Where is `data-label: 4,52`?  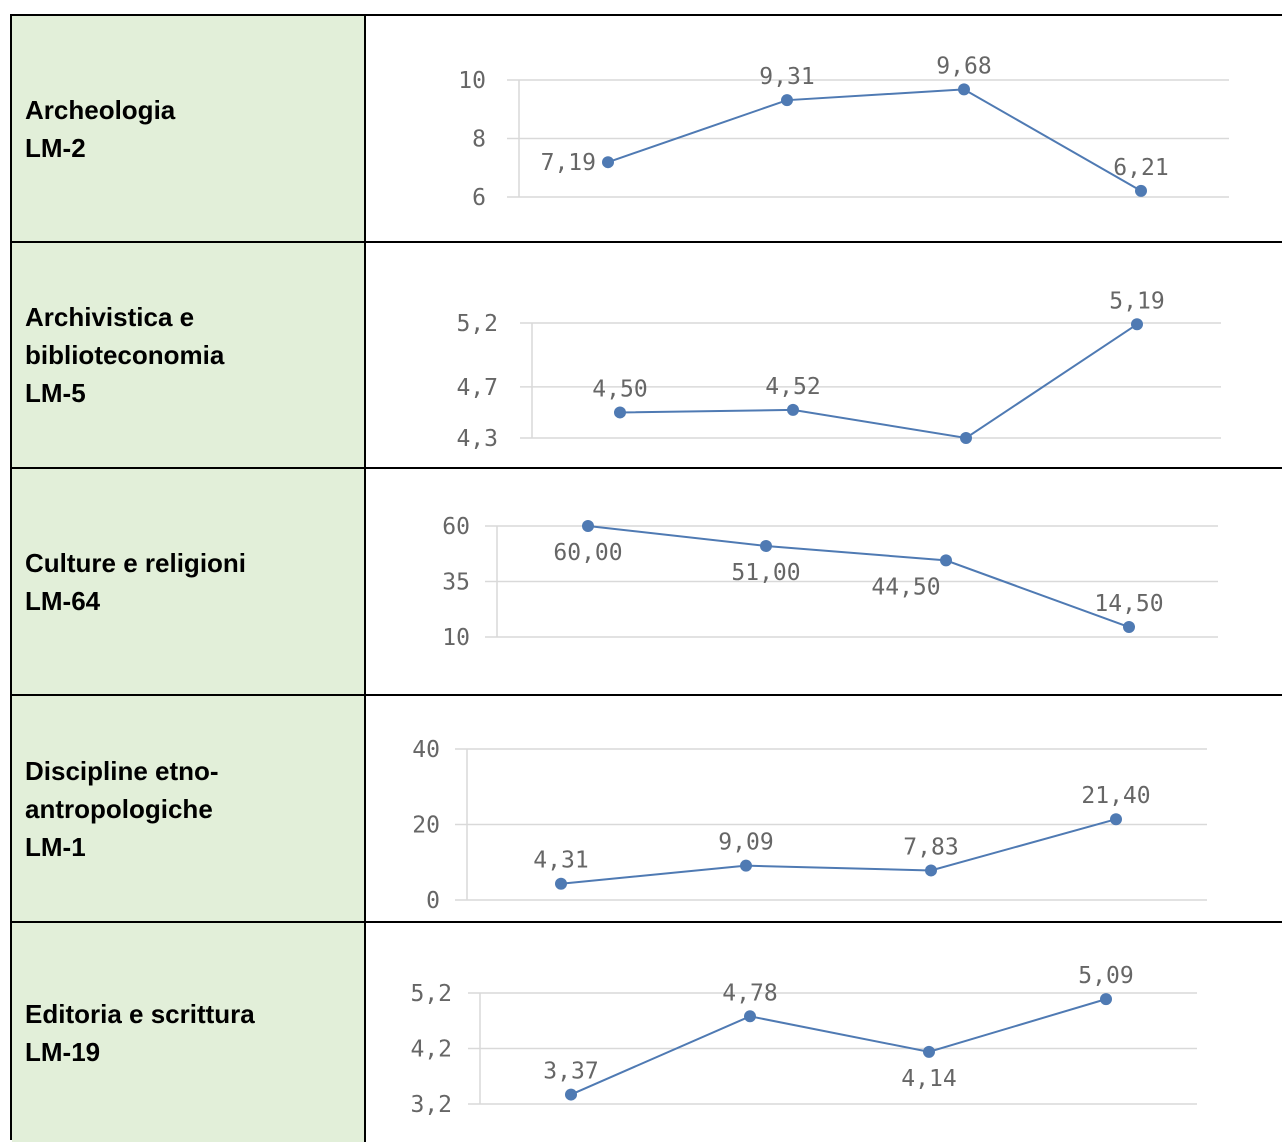 data-label: 4,52 is located at coordinates (792, 387).